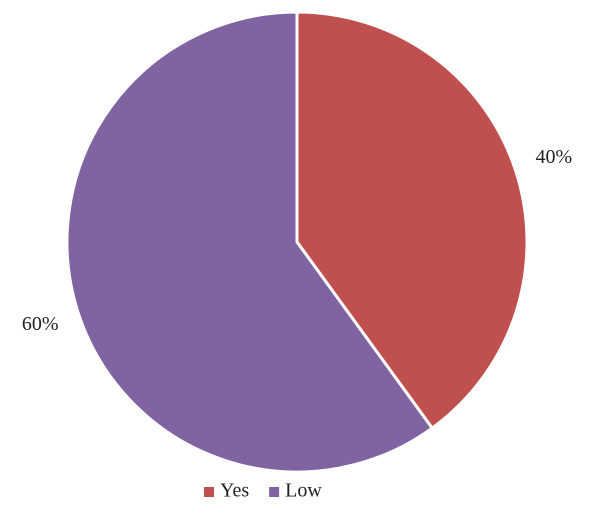 The width and height of the screenshot is (602, 513). Describe the element at coordinates (234, 491) in the screenshot. I see `legend-label: Yes` at that location.